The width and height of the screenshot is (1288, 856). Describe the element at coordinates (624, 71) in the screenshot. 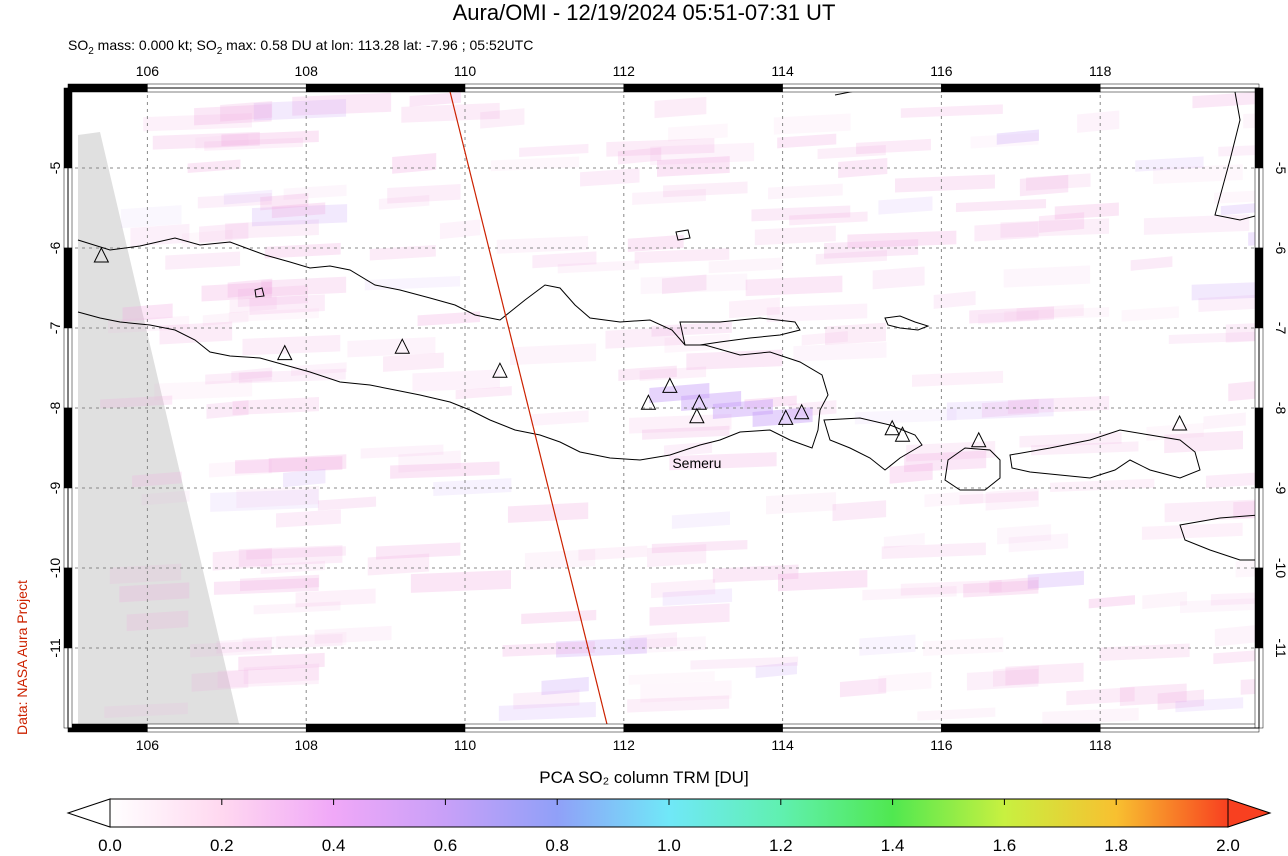

I see `lon-tick-label-top: 112` at that location.